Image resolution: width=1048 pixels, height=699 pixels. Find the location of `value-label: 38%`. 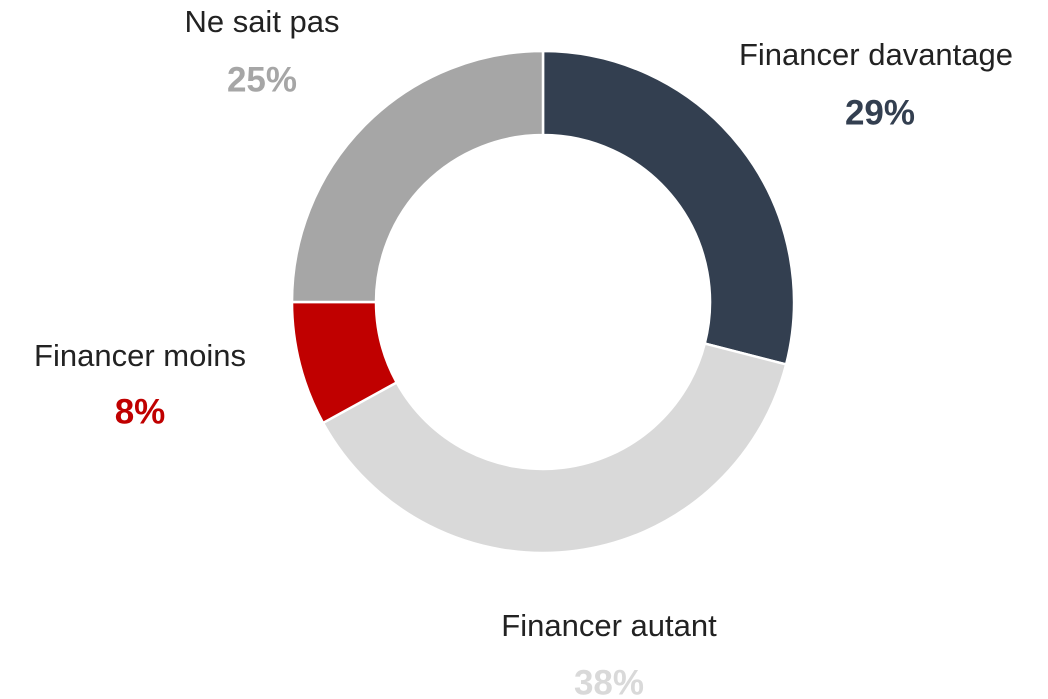

value-label: 38% is located at coordinates (609, 681).